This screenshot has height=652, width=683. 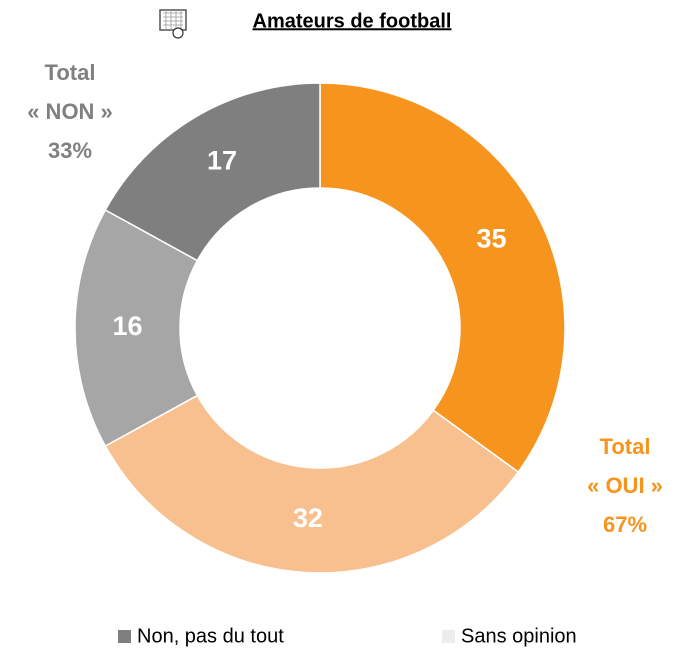 I want to click on slice-label: 16, so click(x=127, y=326).